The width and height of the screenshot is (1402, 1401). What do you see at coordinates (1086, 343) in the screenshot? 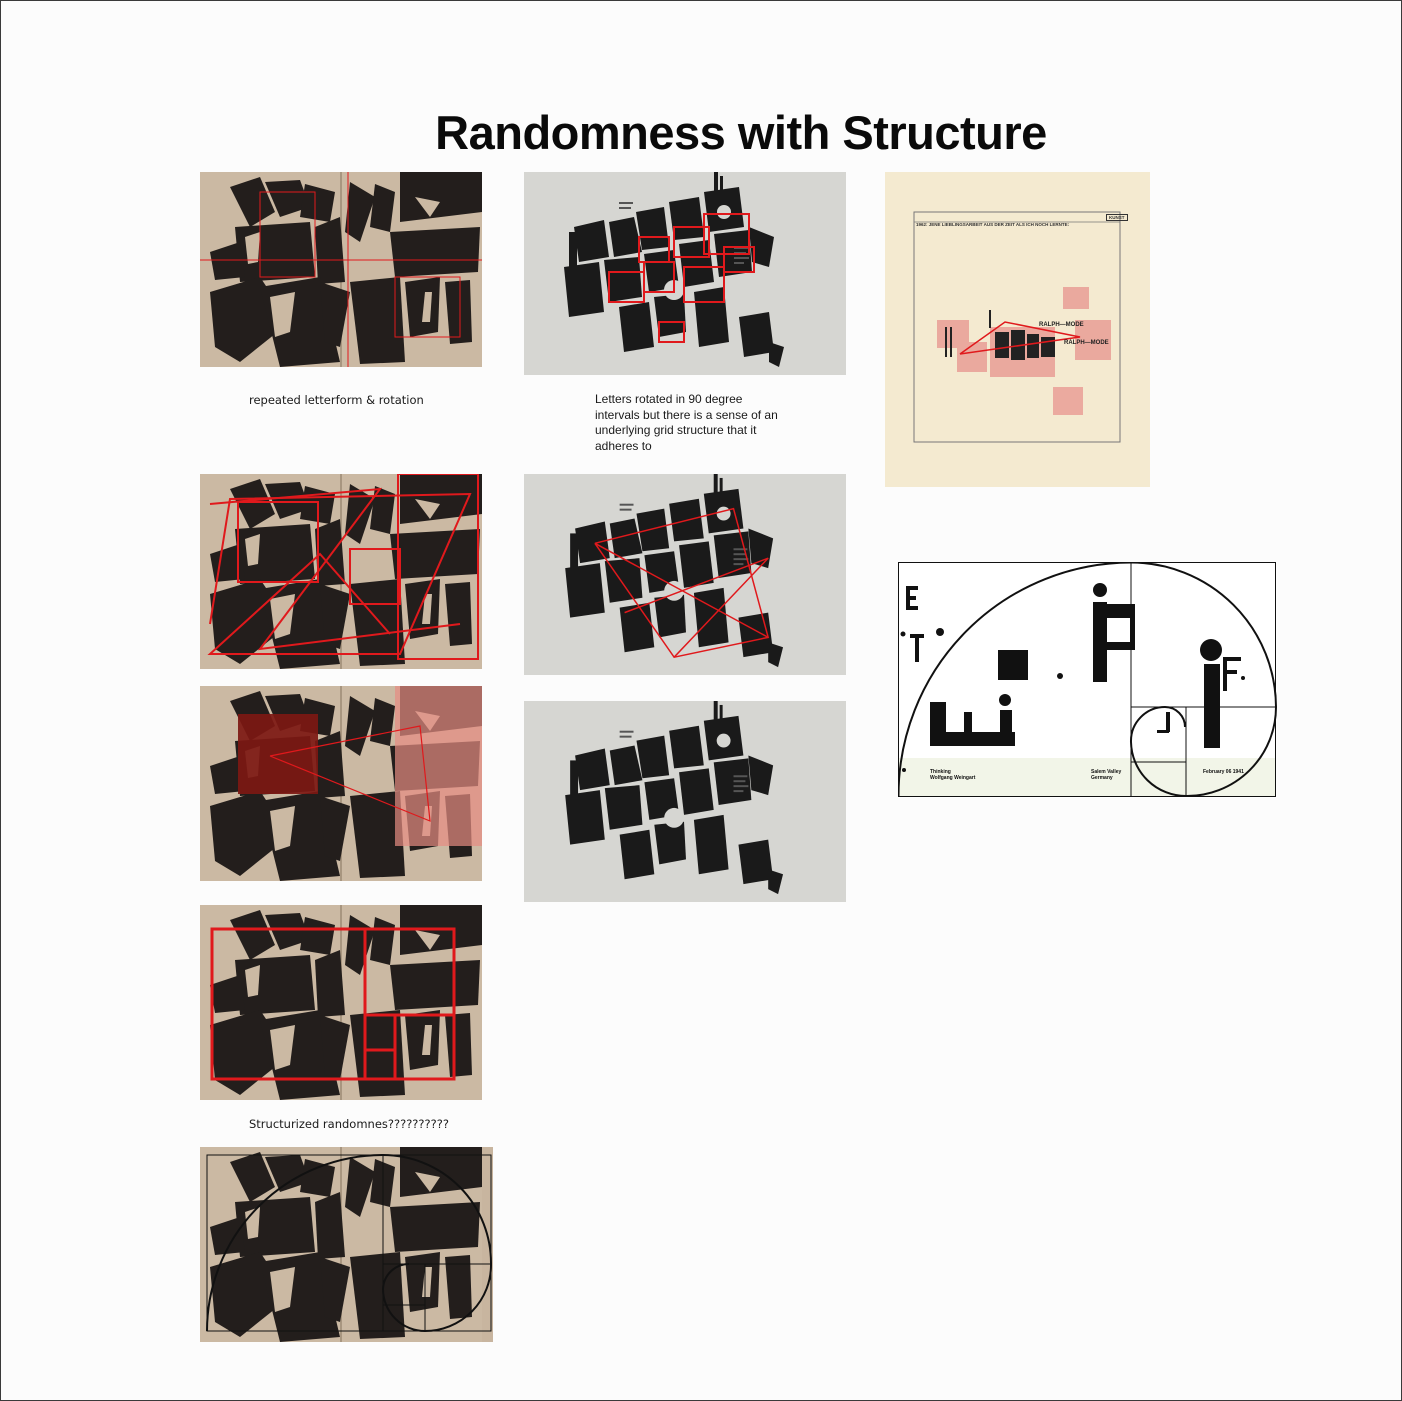
I see `poster-label-2: RALPH—MODE` at bounding box center [1086, 343].